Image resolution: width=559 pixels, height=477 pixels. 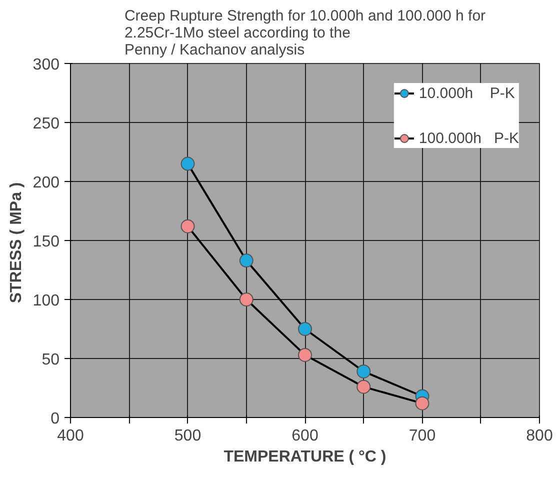 I want to click on y-tick-label: 250, so click(x=46, y=124).